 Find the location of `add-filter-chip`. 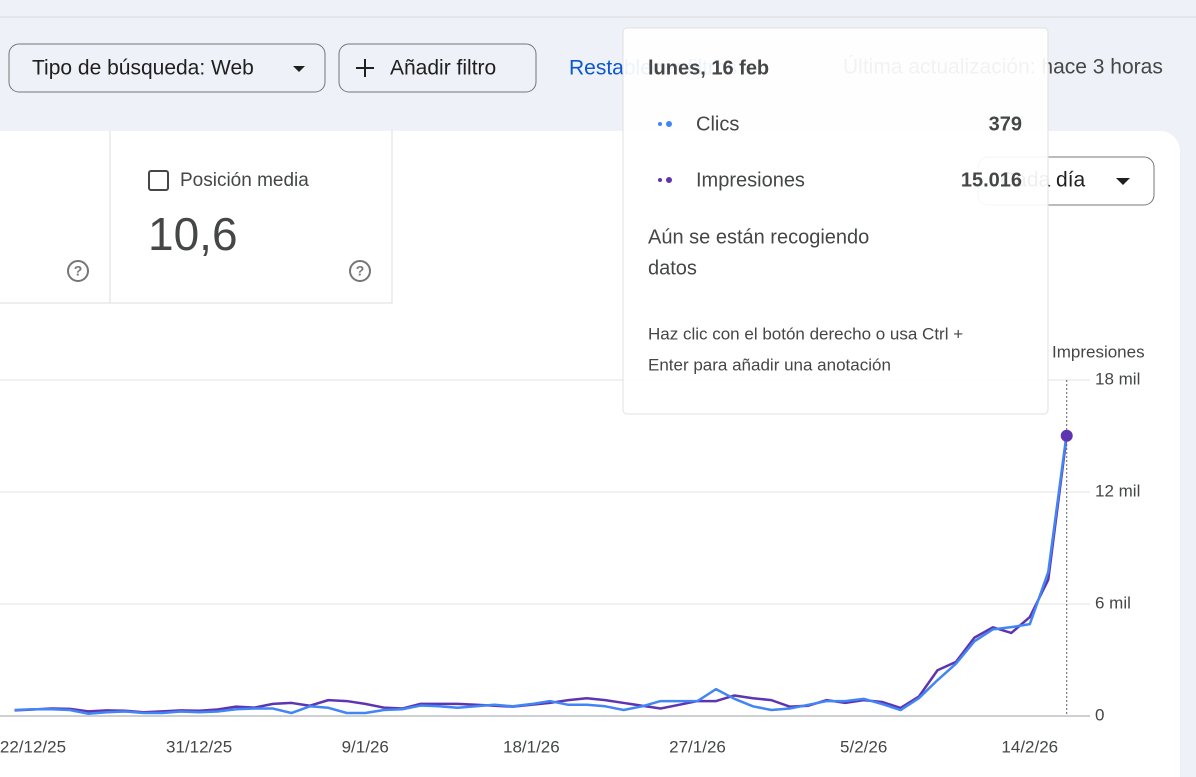

add-filter-chip is located at coordinates (437, 68).